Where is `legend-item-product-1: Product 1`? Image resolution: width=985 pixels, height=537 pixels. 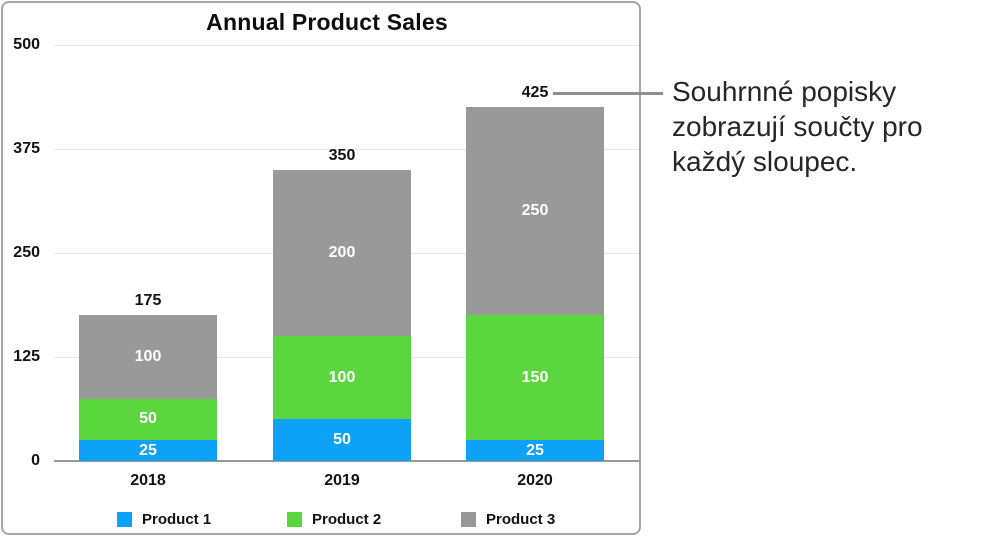 legend-item-product-1: Product 1 is located at coordinates (164, 519).